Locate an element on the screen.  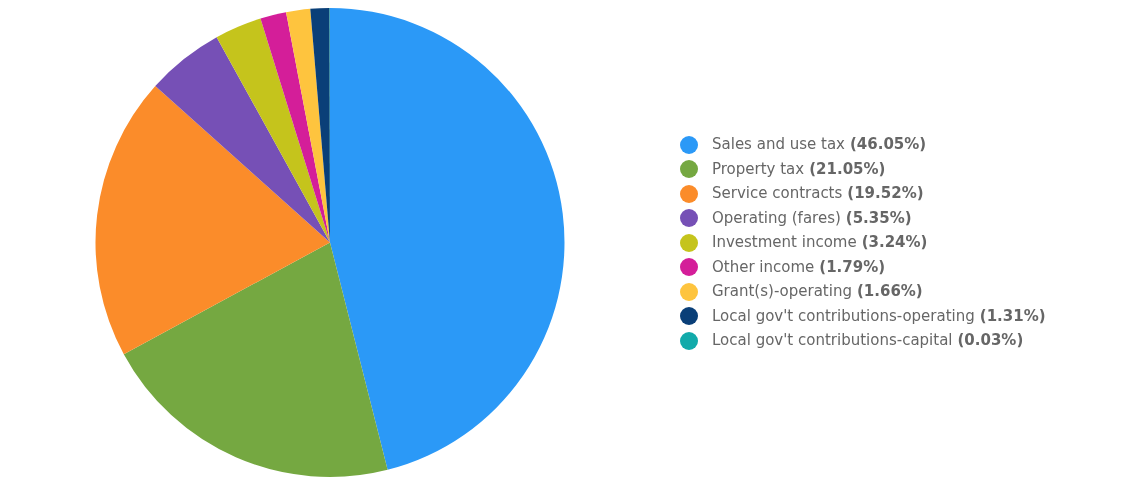
legend-label: Other income is located at coordinates (763, 267).